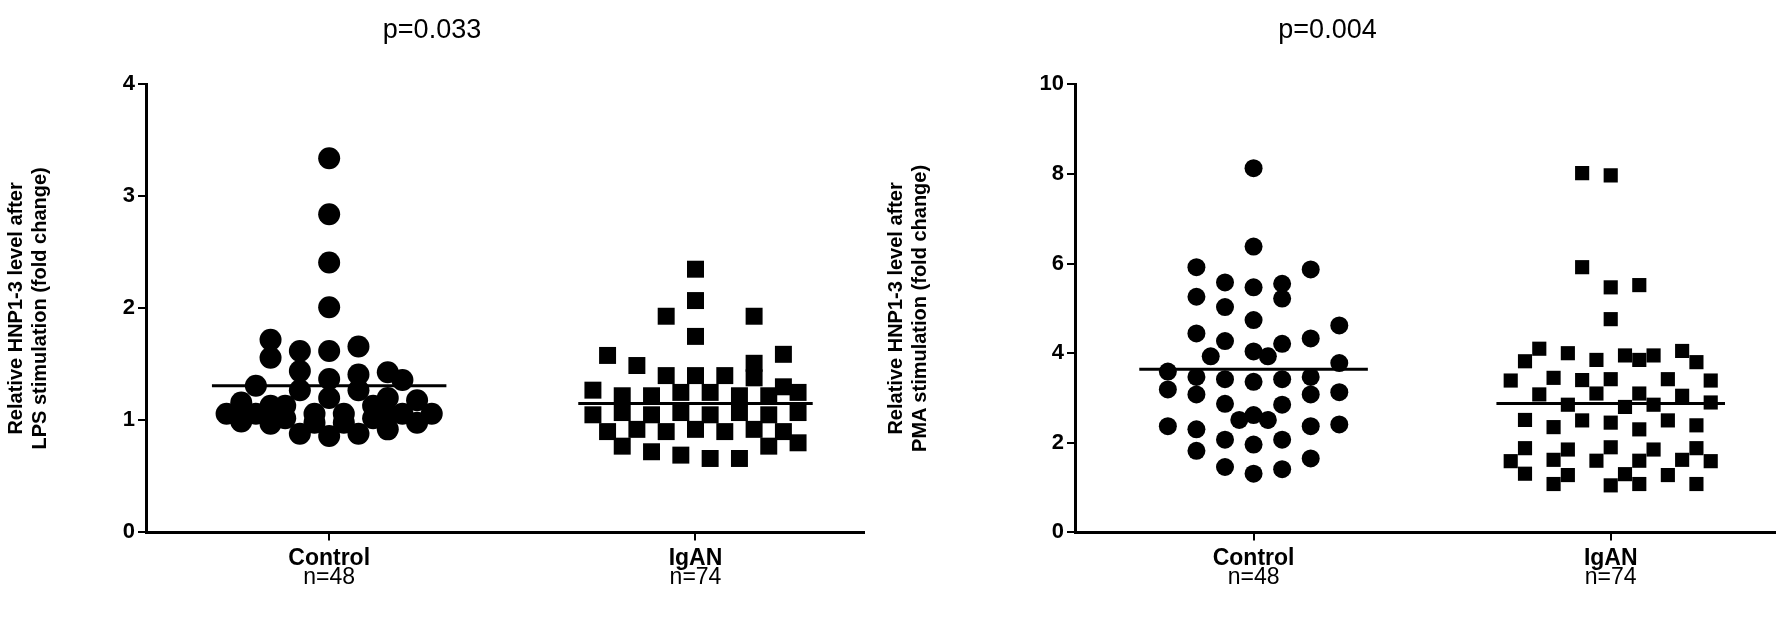 The height and width of the screenshot is (626, 1781). Describe the element at coordinates (1051, 83) in the screenshot. I see `y-tick-label: 10` at that location.